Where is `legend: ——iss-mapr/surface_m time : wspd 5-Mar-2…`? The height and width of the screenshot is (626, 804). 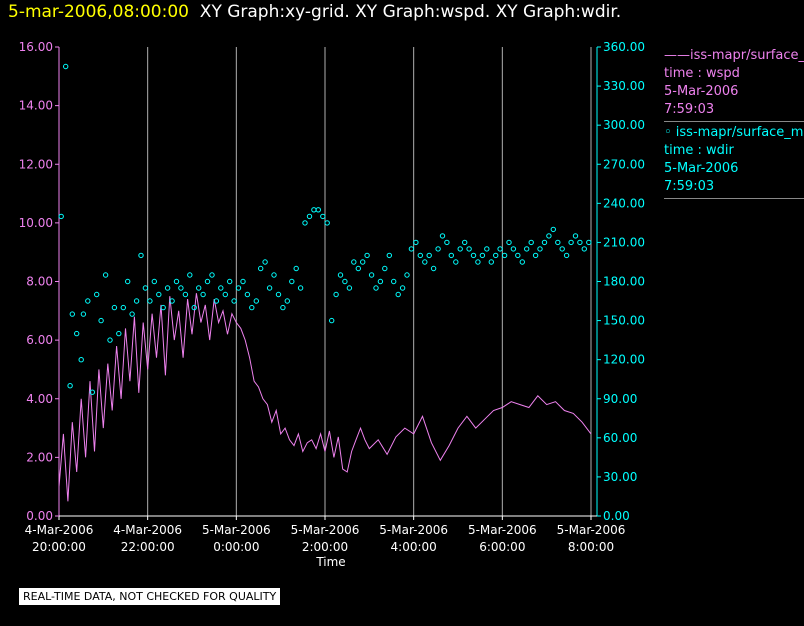
legend: ——iss-mapr/surface_m time : wspd 5-Mar-2… is located at coordinates (734, 124).